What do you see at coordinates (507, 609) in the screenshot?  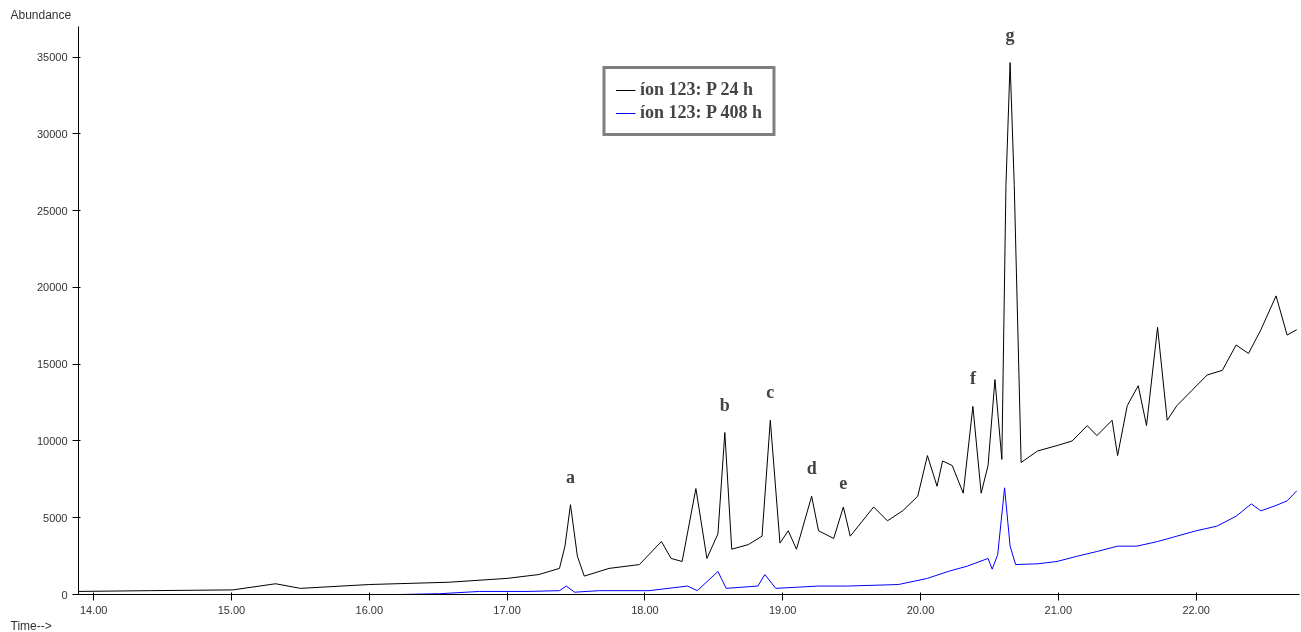 I see `x-tick-label: 17.00` at bounding box center [507, 609].